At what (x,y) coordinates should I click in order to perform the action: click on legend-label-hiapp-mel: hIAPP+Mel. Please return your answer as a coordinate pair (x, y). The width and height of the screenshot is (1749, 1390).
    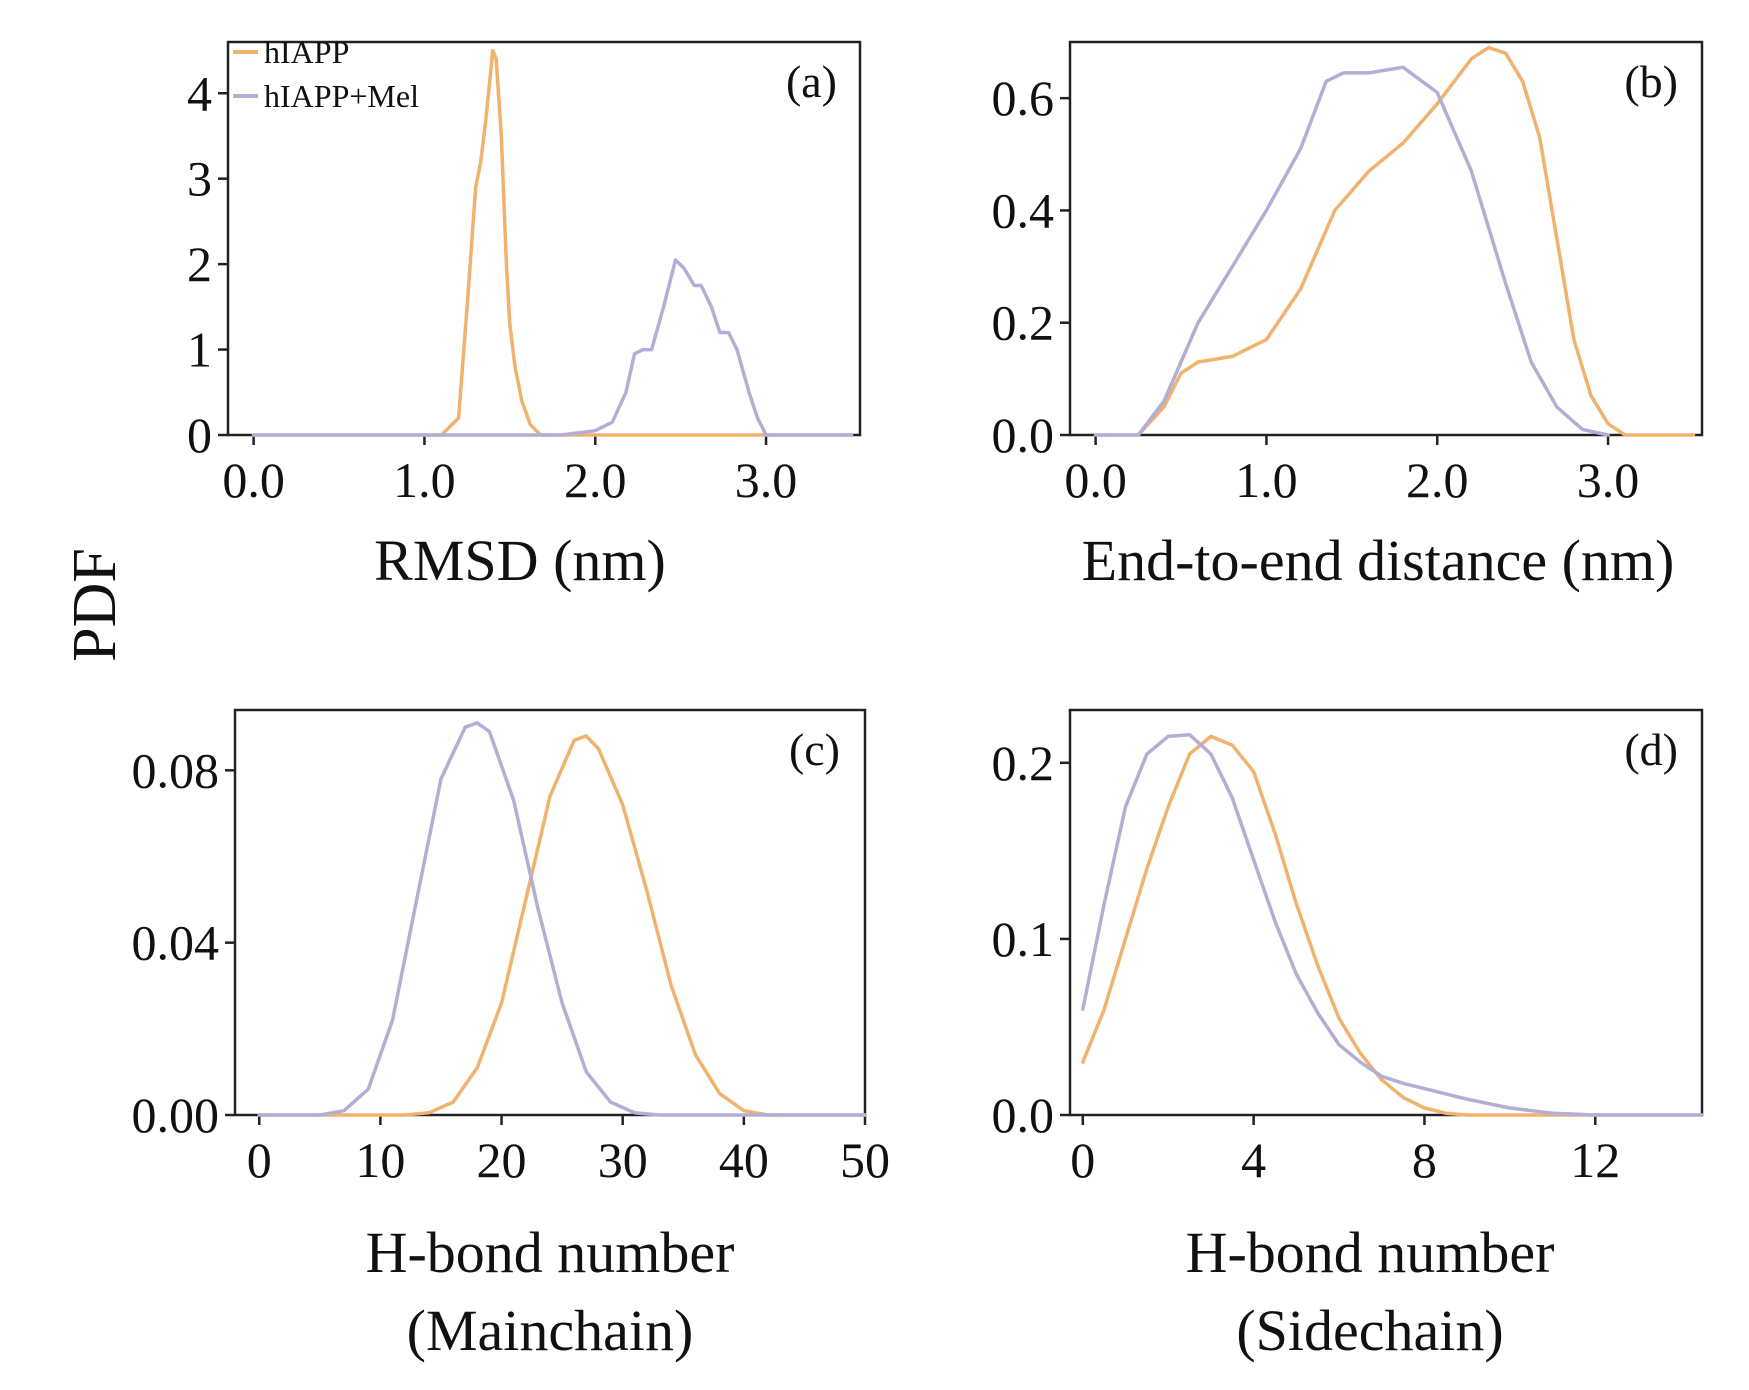
    Looking at the image, I should click on (341, 96).